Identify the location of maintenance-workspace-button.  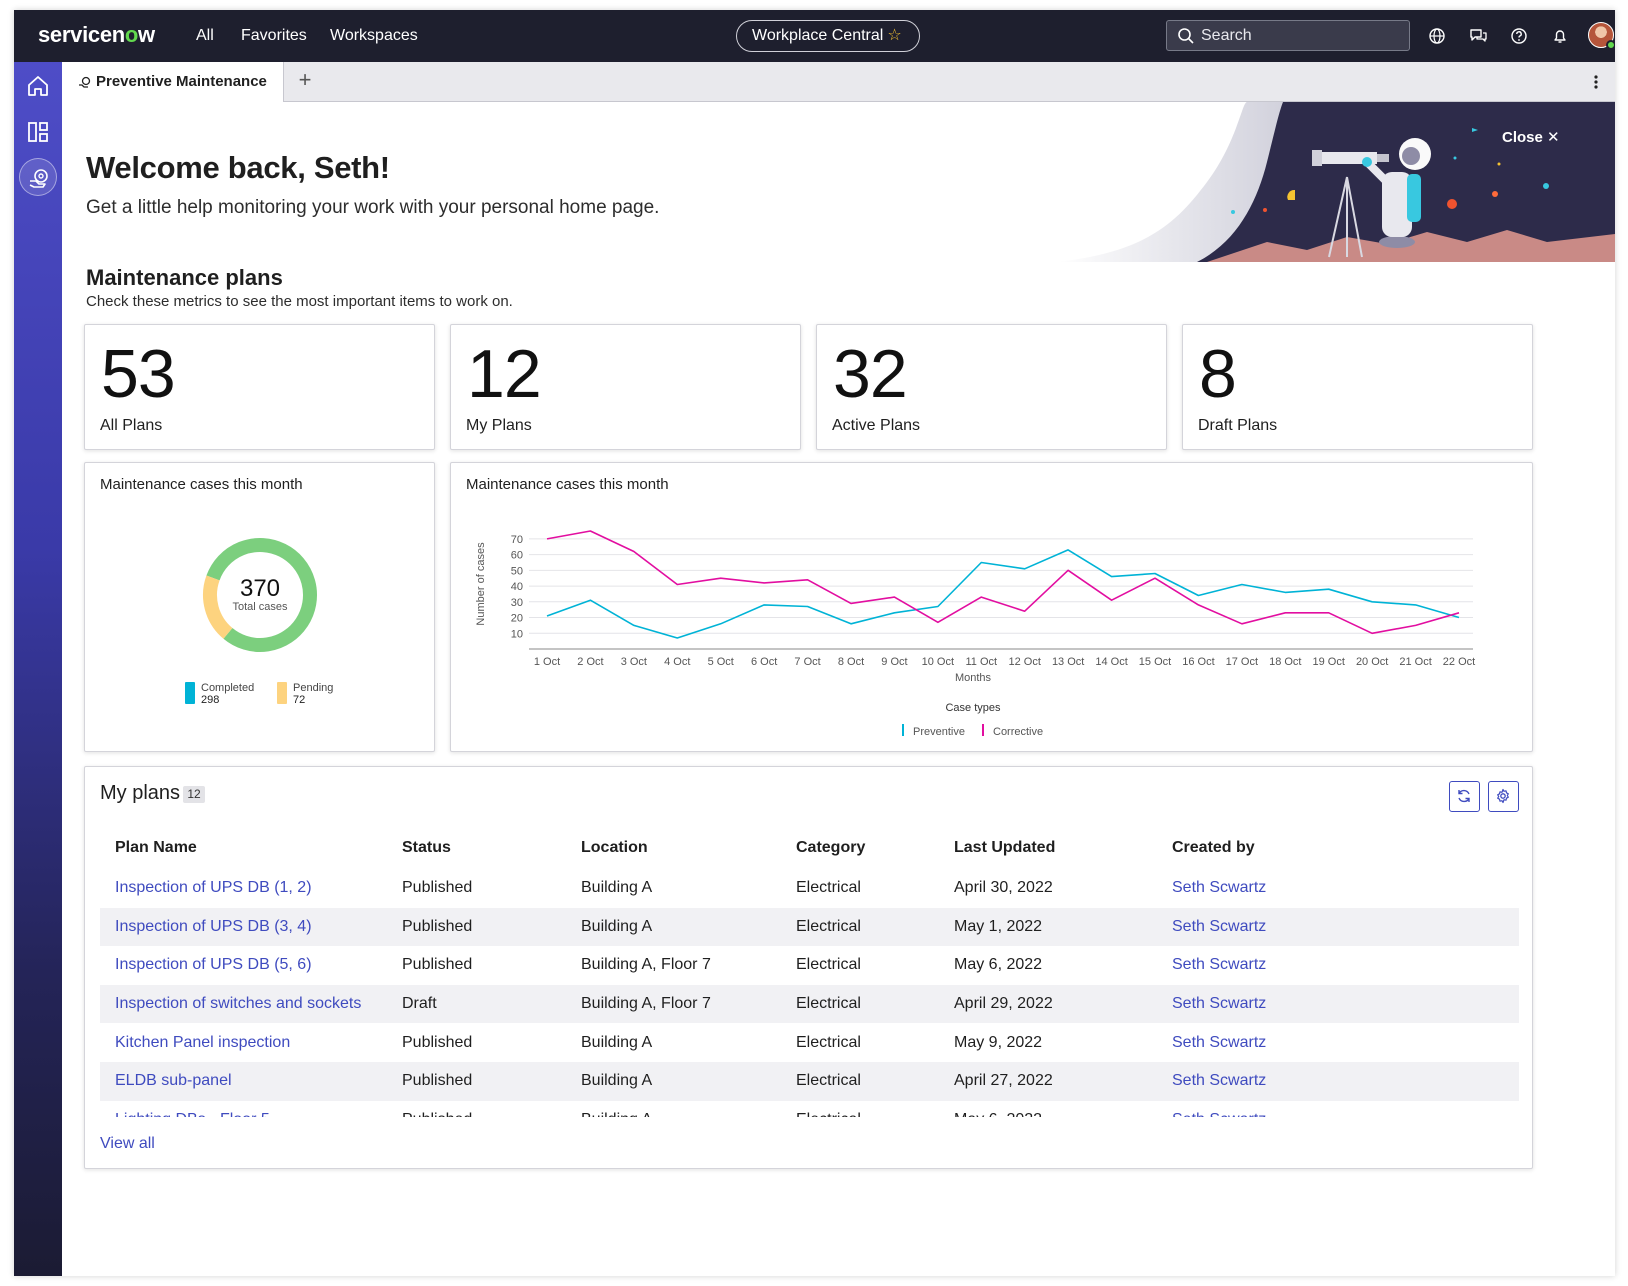
(38, 177).